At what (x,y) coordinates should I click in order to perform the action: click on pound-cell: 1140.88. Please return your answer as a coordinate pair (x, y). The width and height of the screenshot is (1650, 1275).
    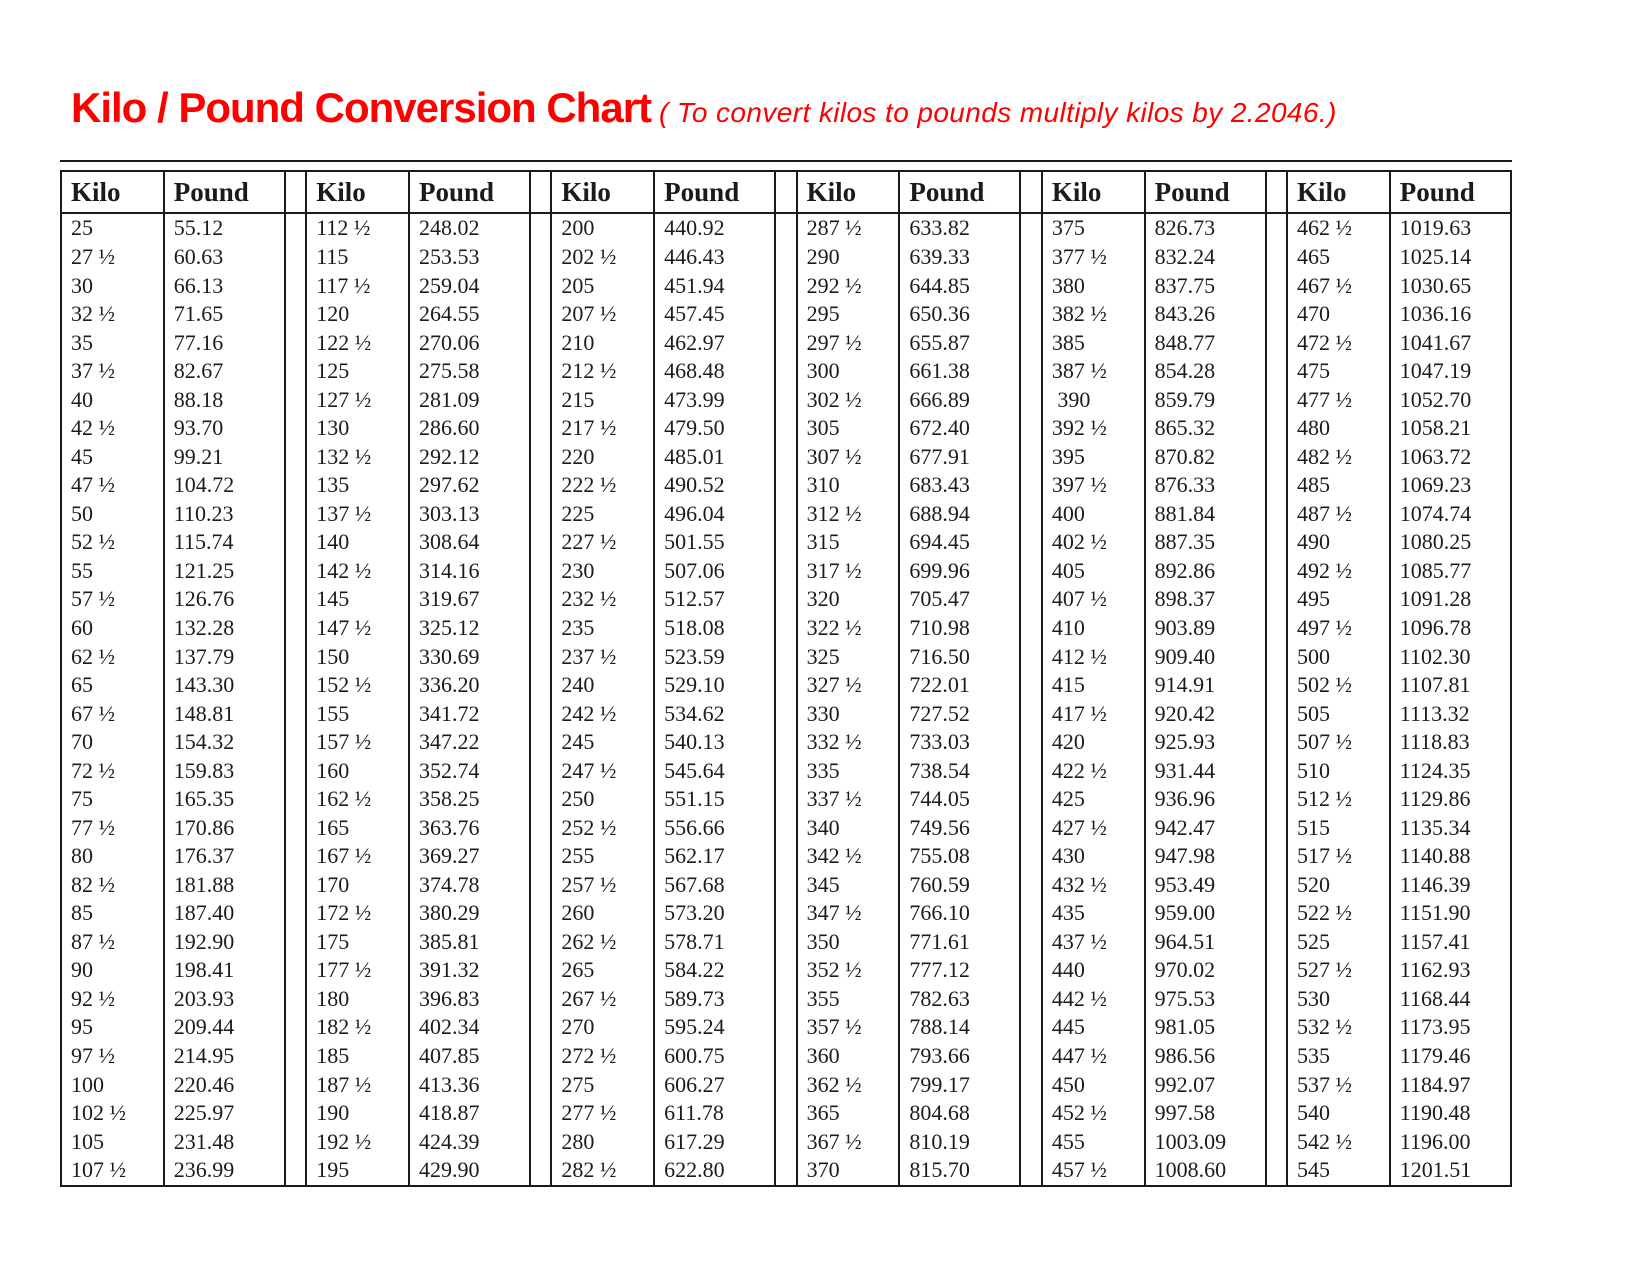
    Looking at the image, I should click on (1450, 856).